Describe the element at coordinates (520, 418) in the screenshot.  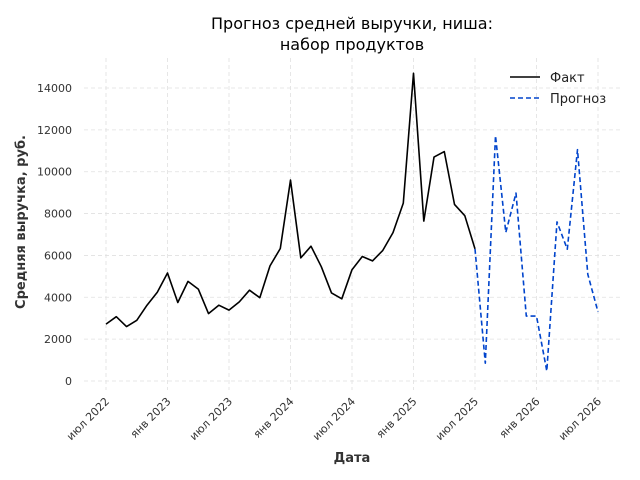
I see `x-tick-label: янв 2026` at that location.